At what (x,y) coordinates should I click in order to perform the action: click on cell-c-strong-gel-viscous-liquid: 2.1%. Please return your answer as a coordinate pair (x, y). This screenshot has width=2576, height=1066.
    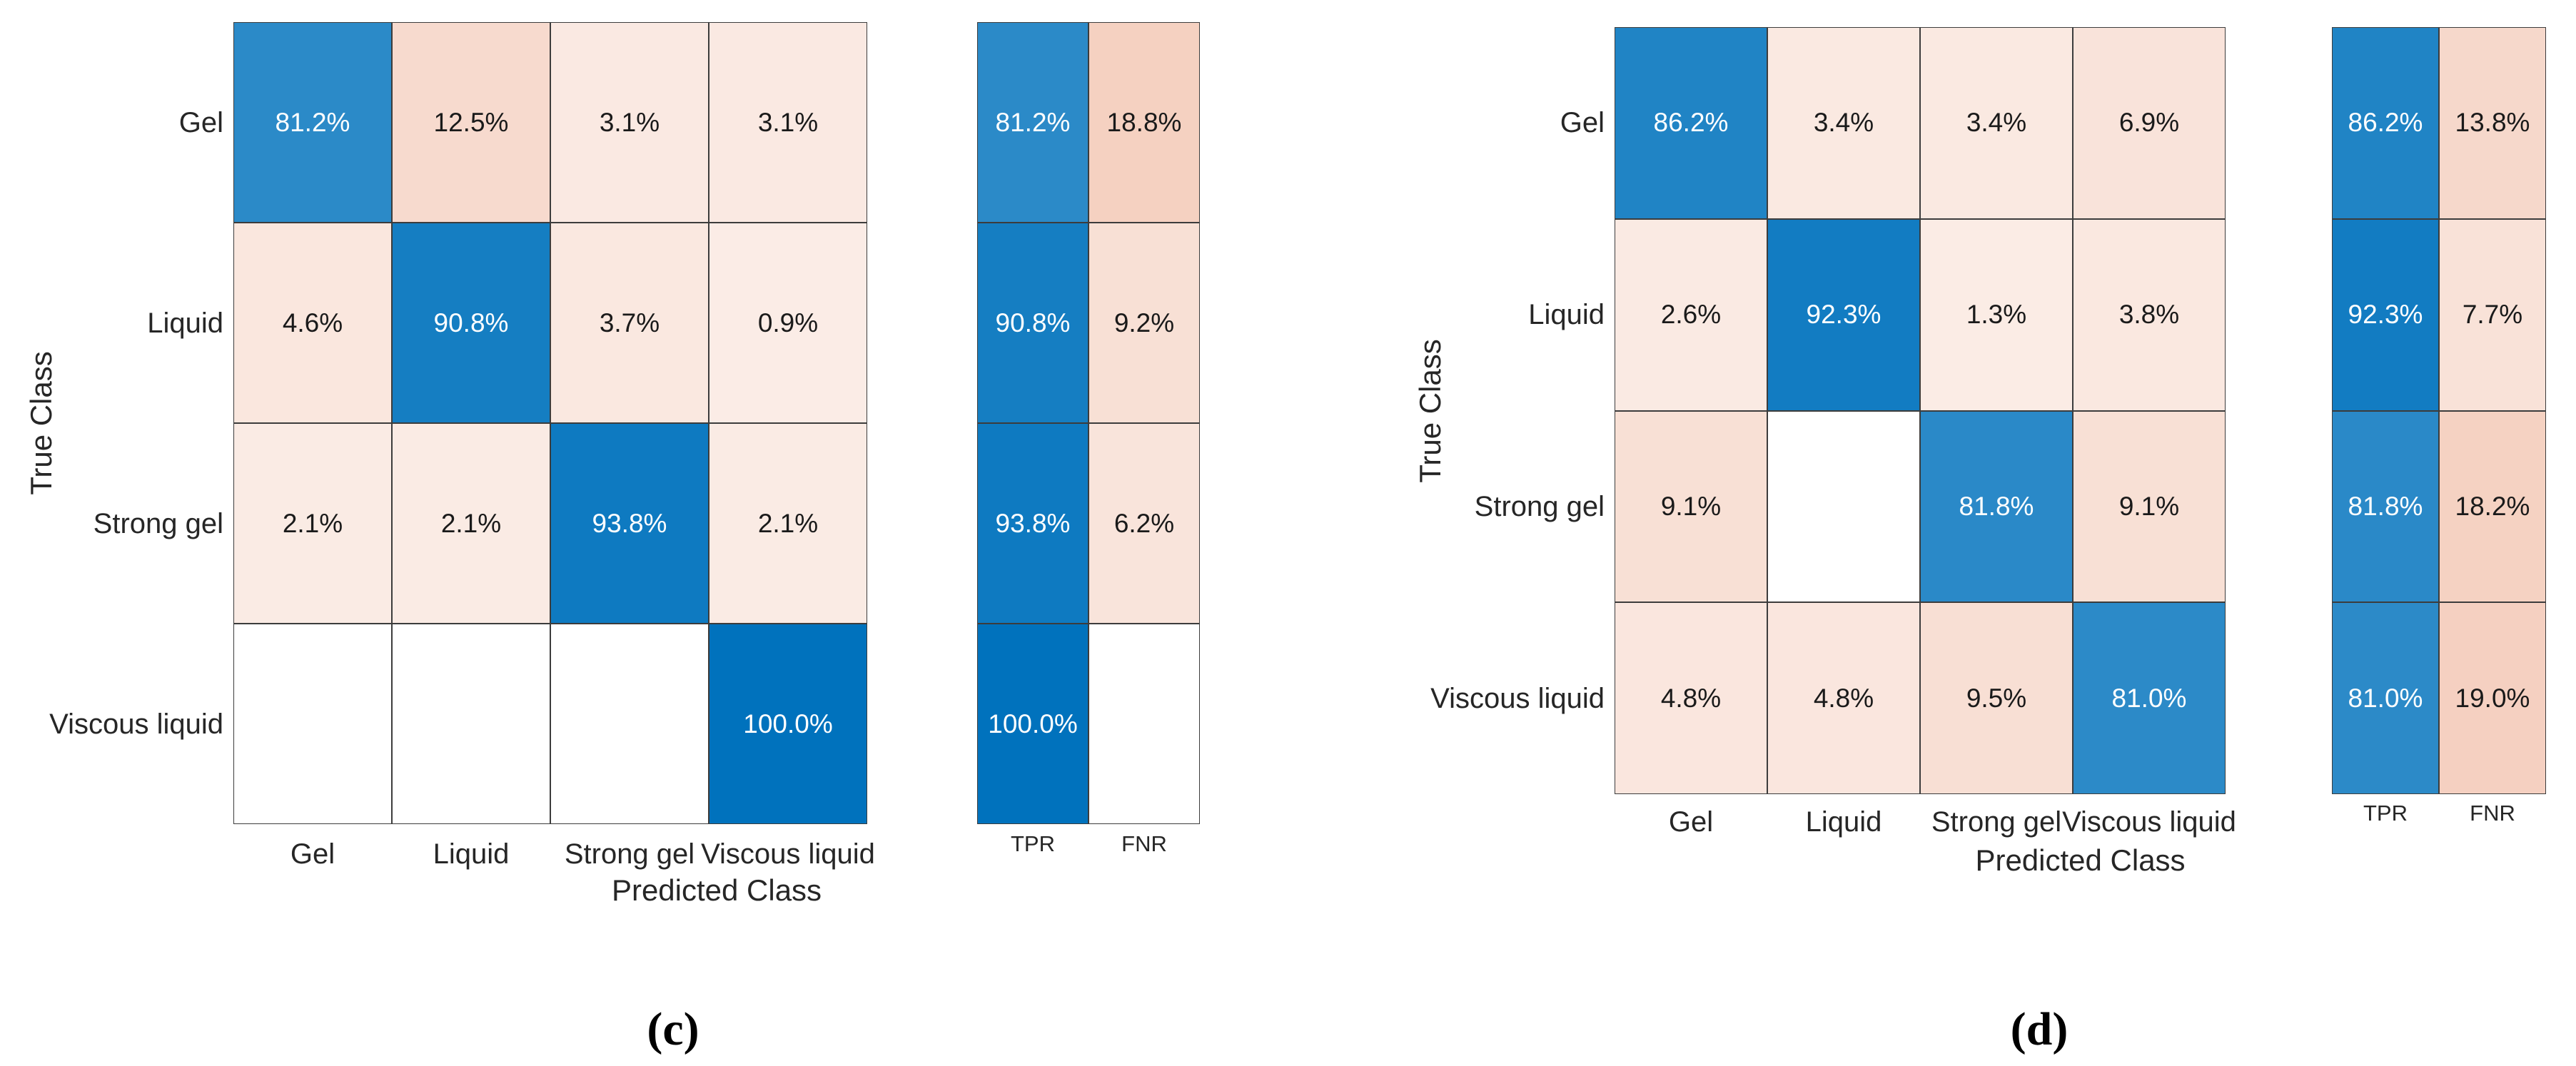
    Looking at the image, I should click on (788, 523).